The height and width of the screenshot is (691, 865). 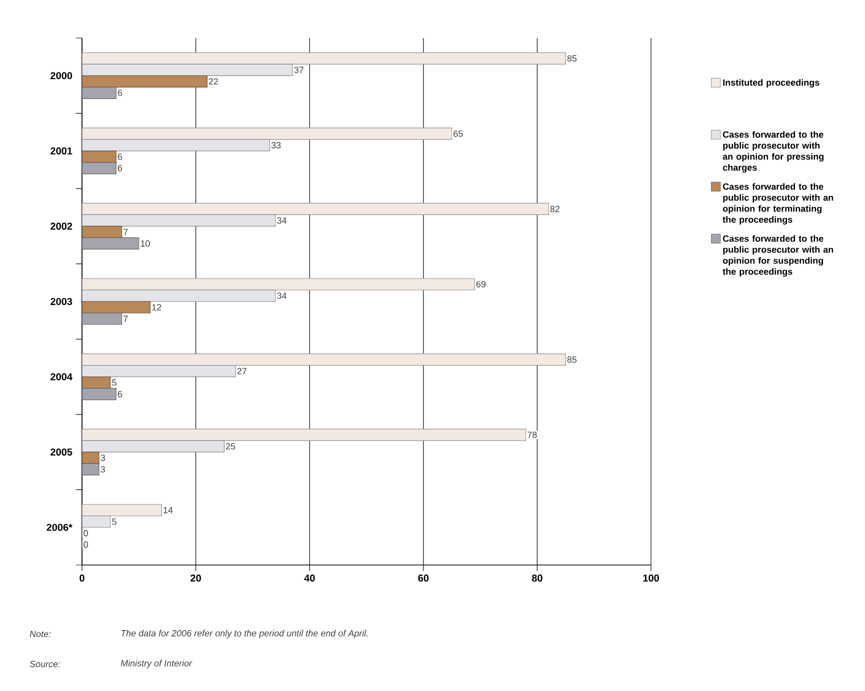 I want to click on x-tick-label: 80, so click(x=537, y=578).